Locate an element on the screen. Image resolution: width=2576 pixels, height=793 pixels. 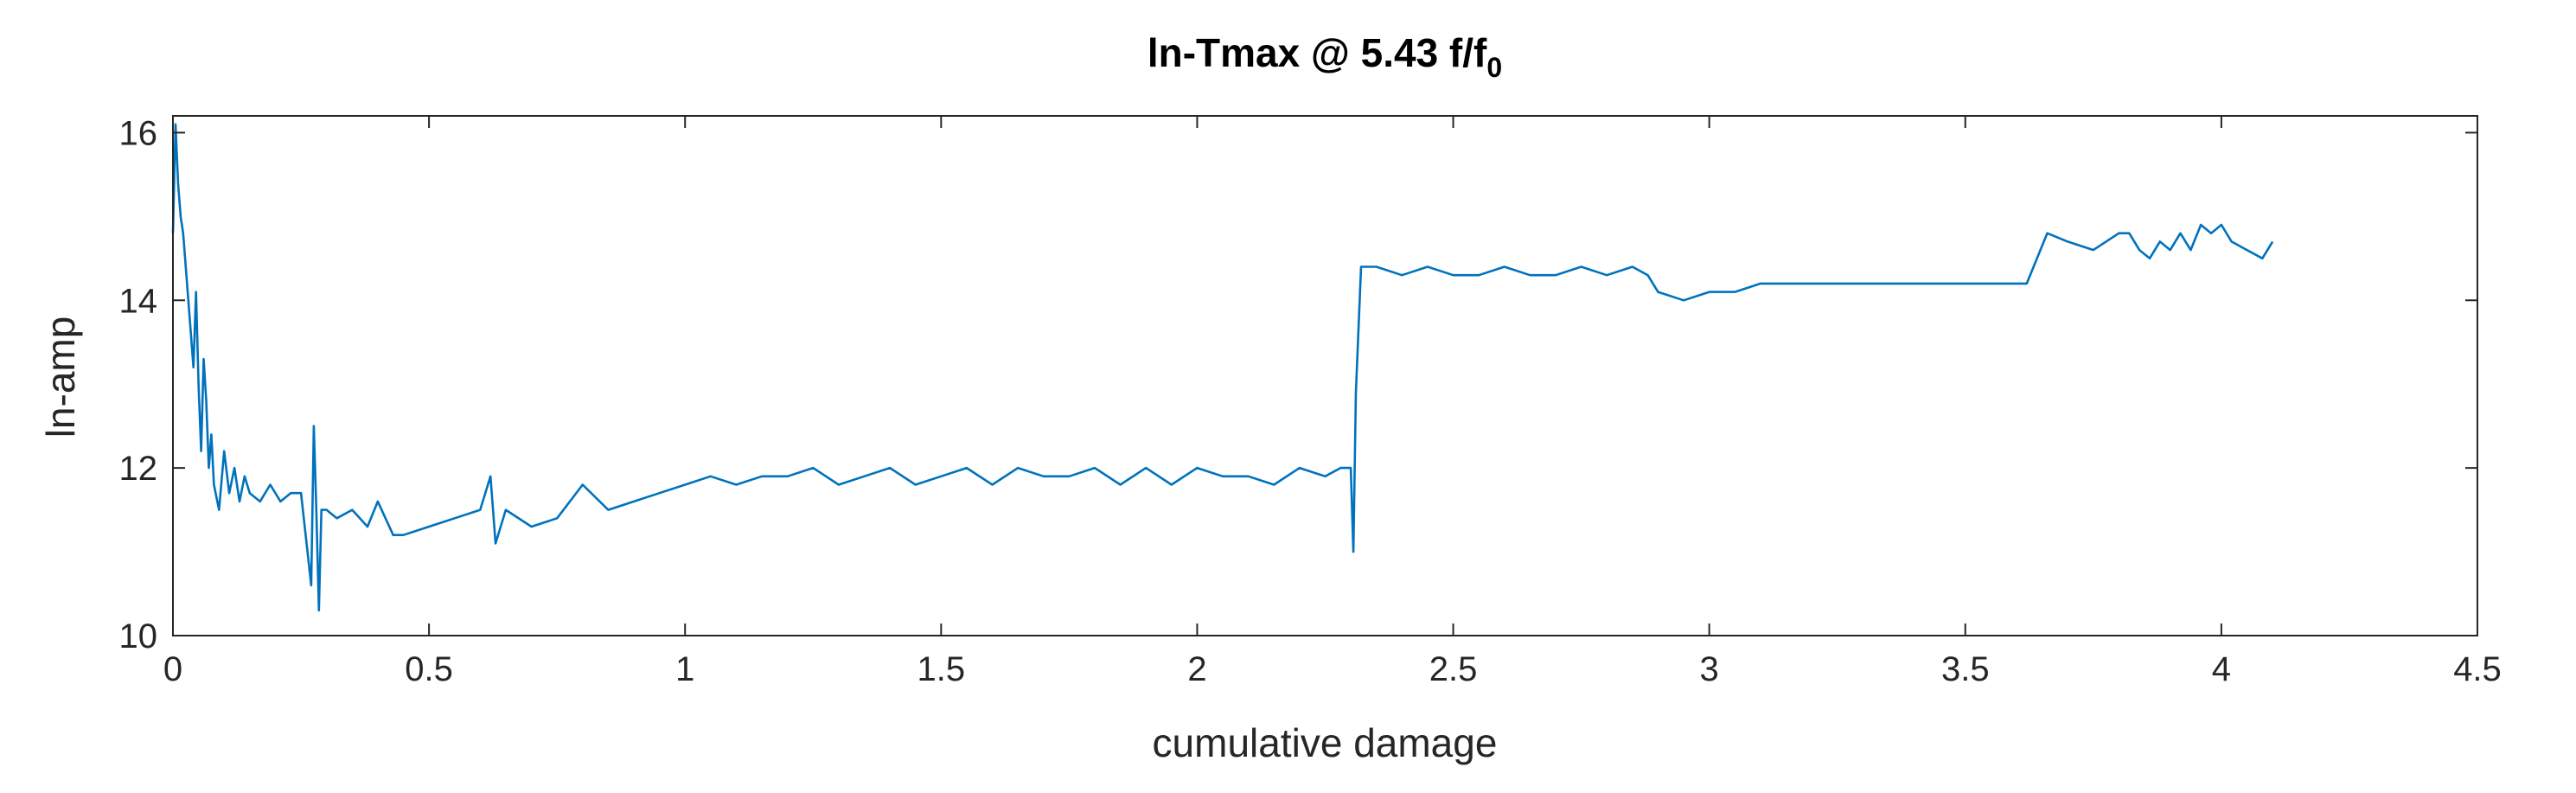
x-tick-label: 3.5 is located at coordinates (1966, 669).